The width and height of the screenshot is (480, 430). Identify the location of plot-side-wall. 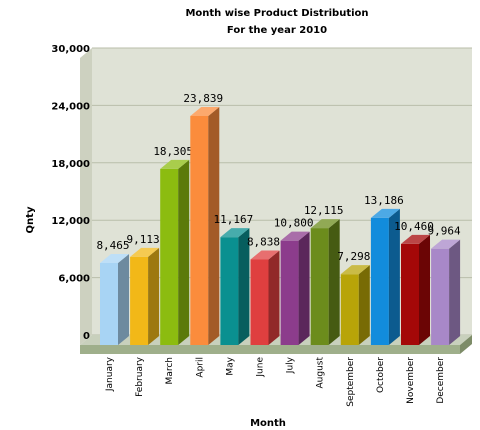
(86, 196).